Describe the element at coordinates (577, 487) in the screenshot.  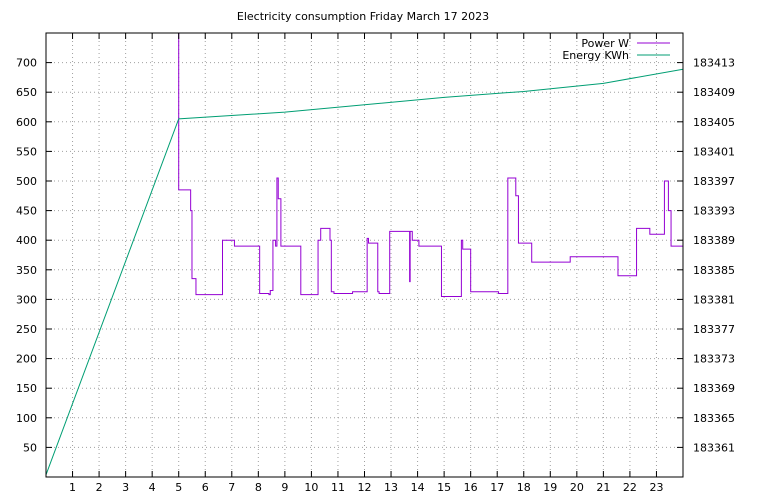
I see `x-tick-label: 20` at that location.